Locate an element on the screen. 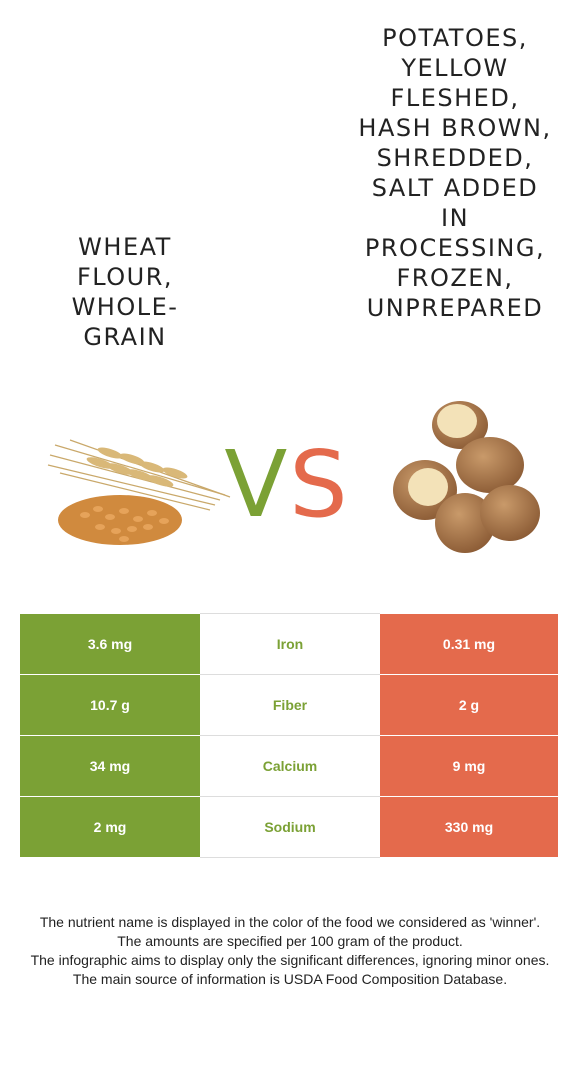 The height and width of the screenshot is (1084, 580). left-value: 10.7 g is located at coordinates (110, 705).